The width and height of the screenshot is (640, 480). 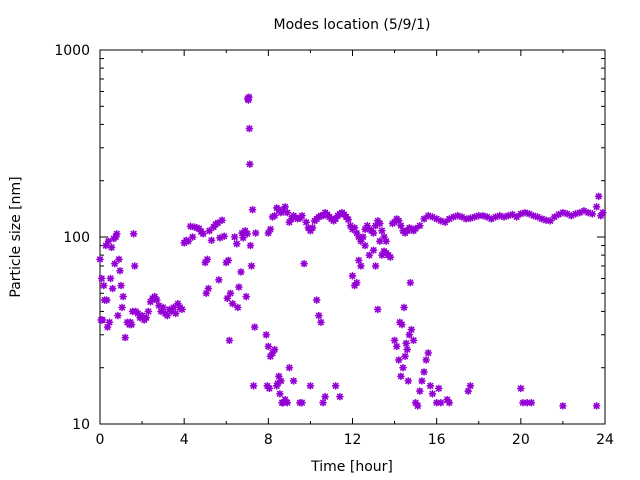 I want to click on x-tick-label: 8, so click(x=268, y=440).